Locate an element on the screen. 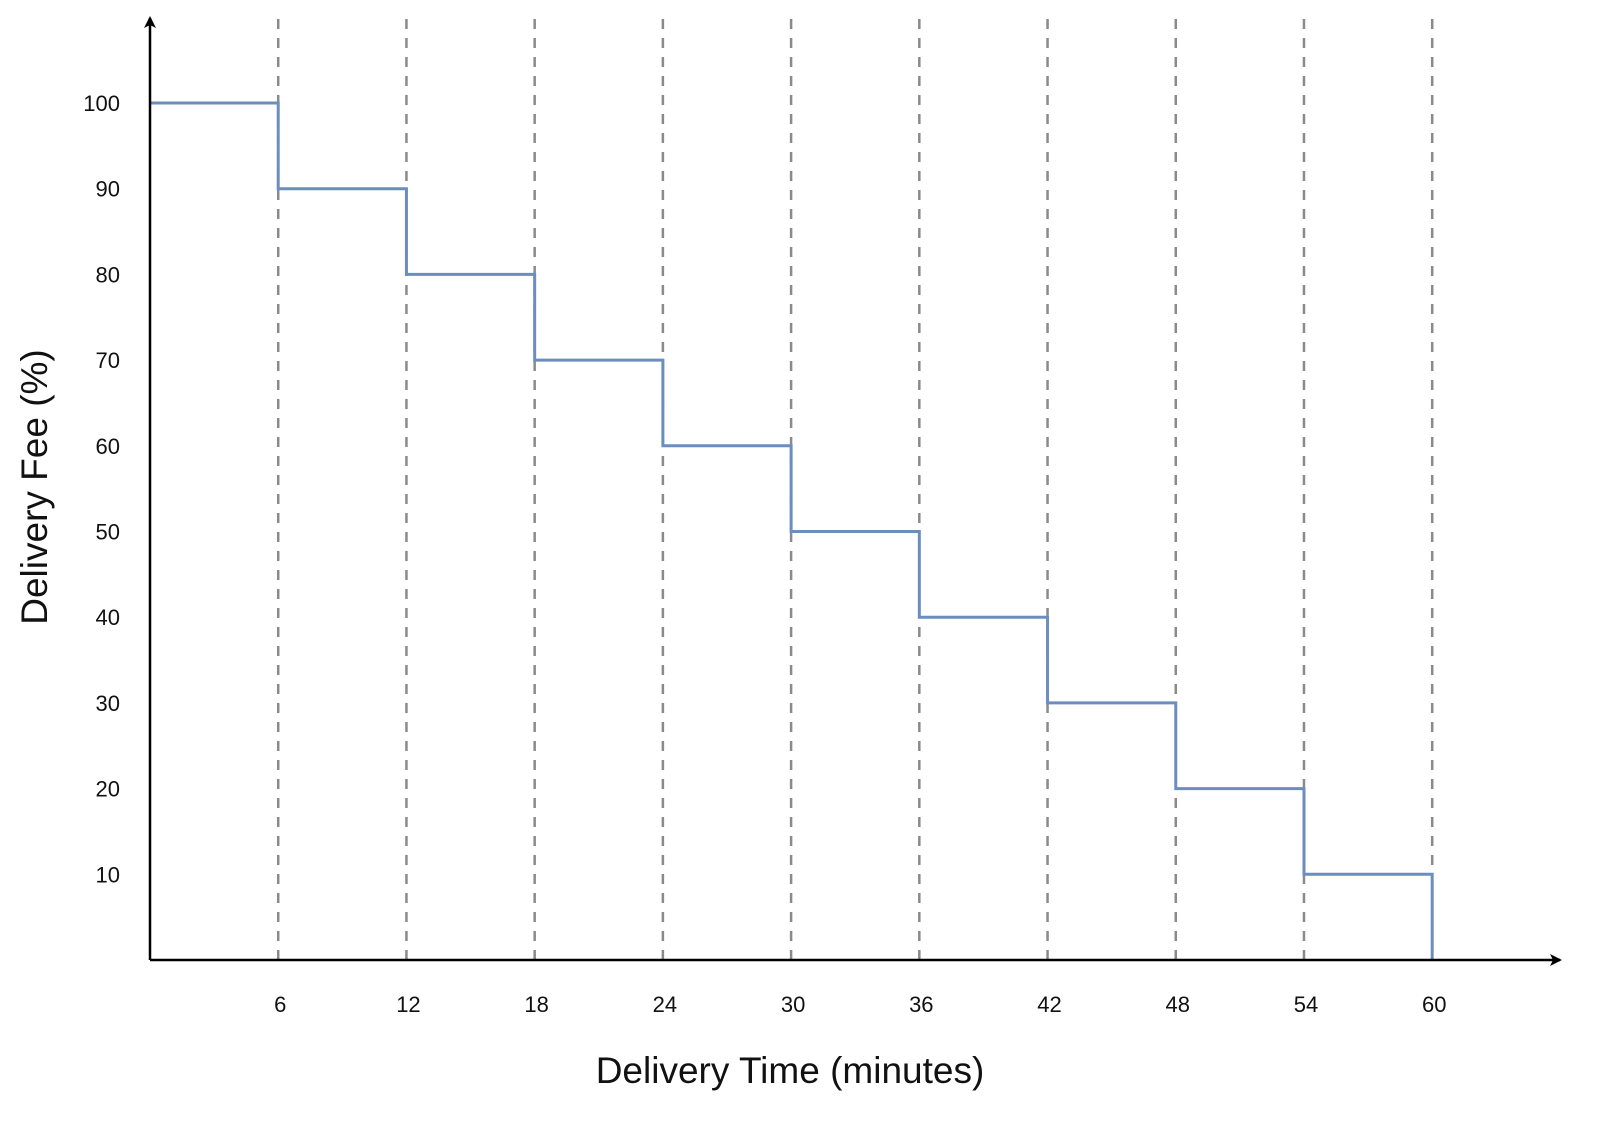  y-tick-labels: 10 20 30 40 50 60 70 80 90 100 is located at coordinates (101, 489).